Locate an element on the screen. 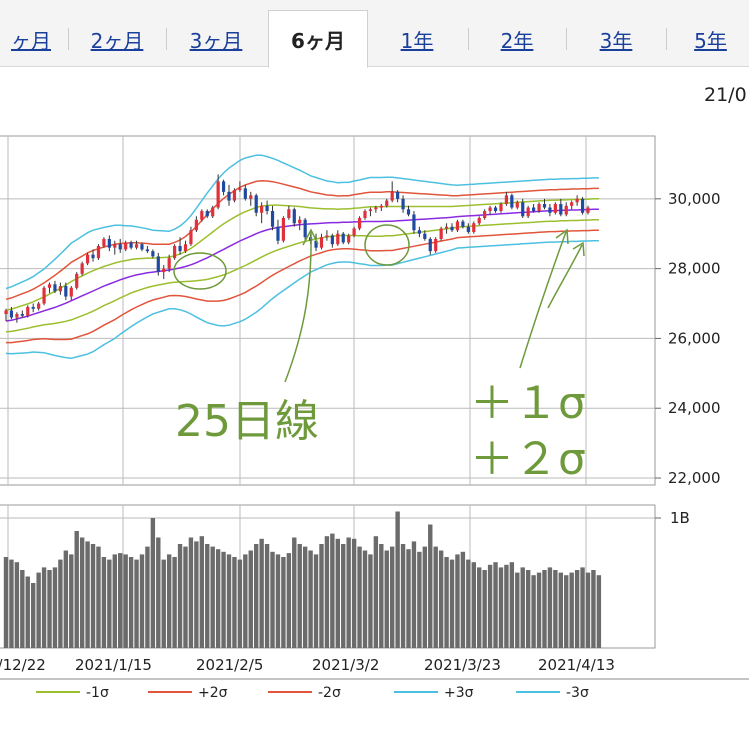 This screenshot has height=736, width=749. tab-6-months: 6ヶ月 is located at coordinates (318, 39).